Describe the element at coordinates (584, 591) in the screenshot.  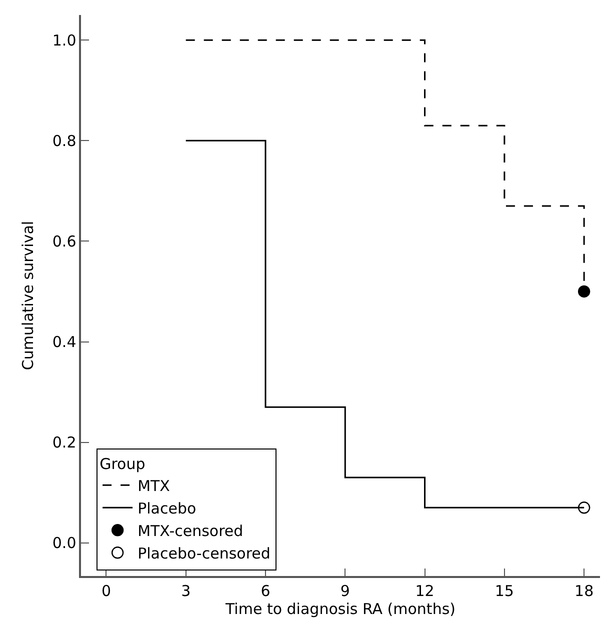
I see `x-tick-label: 18` at that location.